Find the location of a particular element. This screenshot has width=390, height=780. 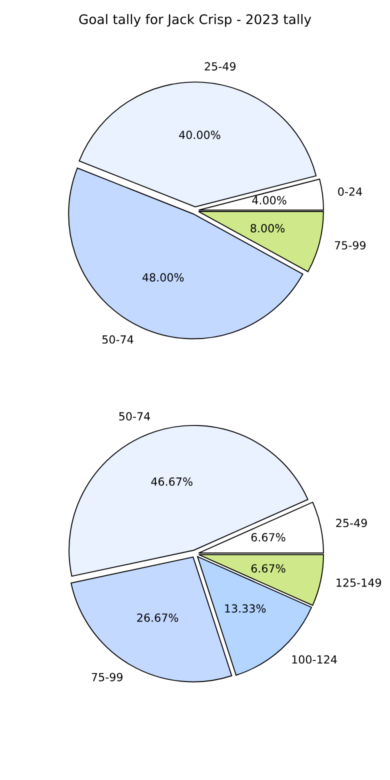

data-label: 26.67% is located at coordinates (157, 617).